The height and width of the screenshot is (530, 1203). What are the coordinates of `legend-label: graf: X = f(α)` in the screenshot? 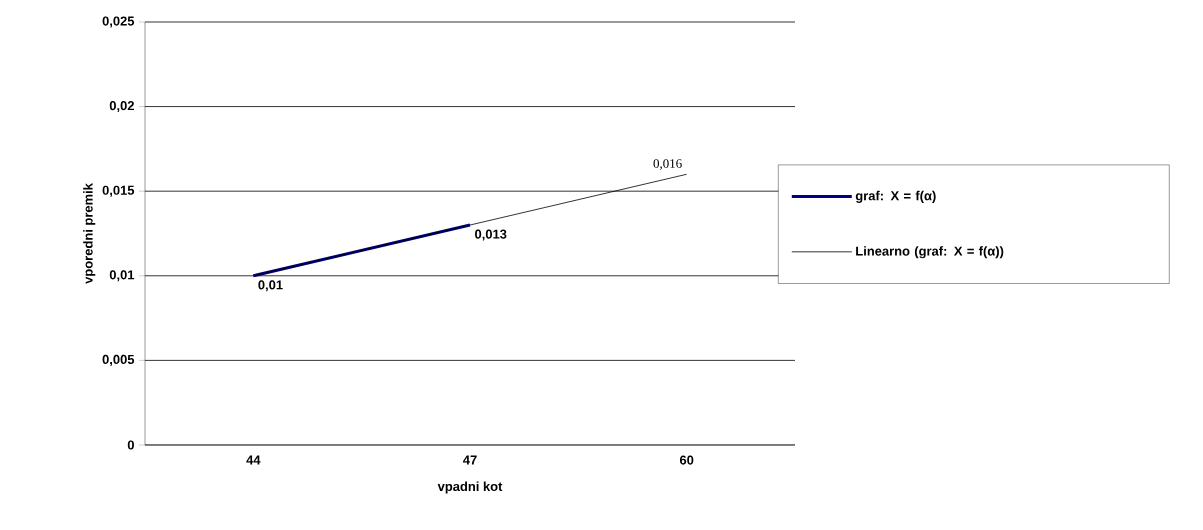 It's located at (895, 196).